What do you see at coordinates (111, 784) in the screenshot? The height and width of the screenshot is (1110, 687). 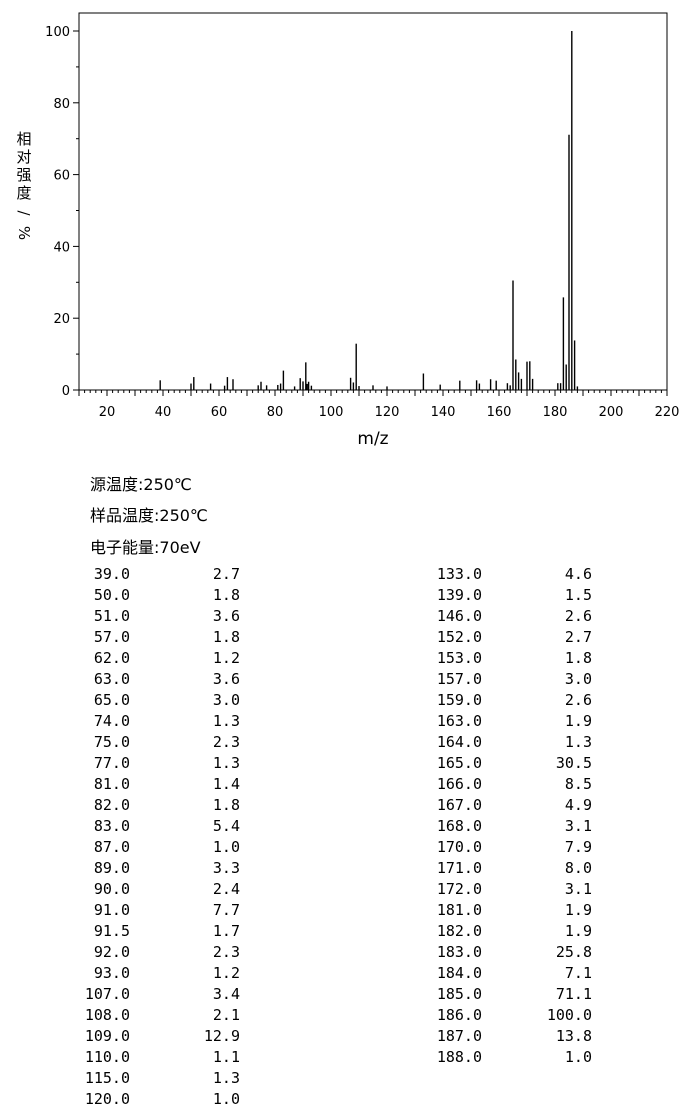 I see `peak-mz: 81.0` at bounding box center [111, 784].